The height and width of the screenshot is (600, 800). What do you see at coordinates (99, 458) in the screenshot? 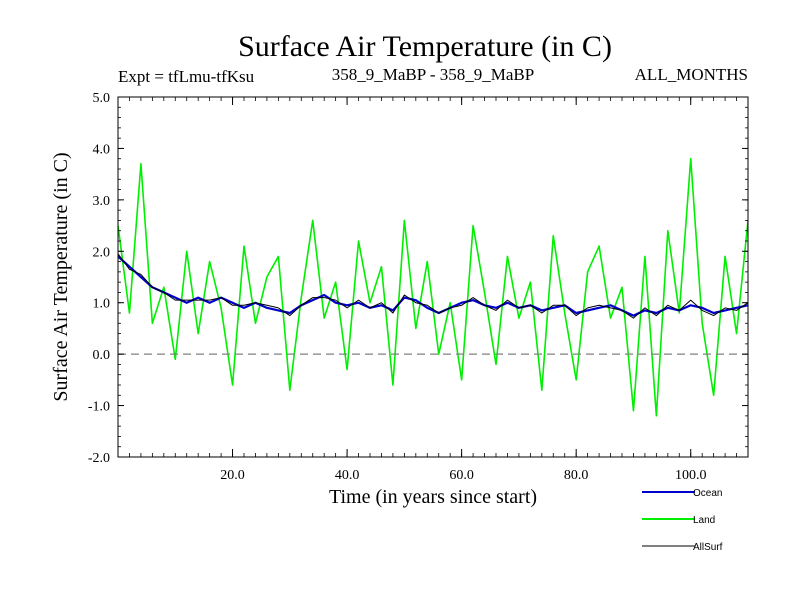
I see `y-tick-label: -2.0` at bounding box center [99, 458].